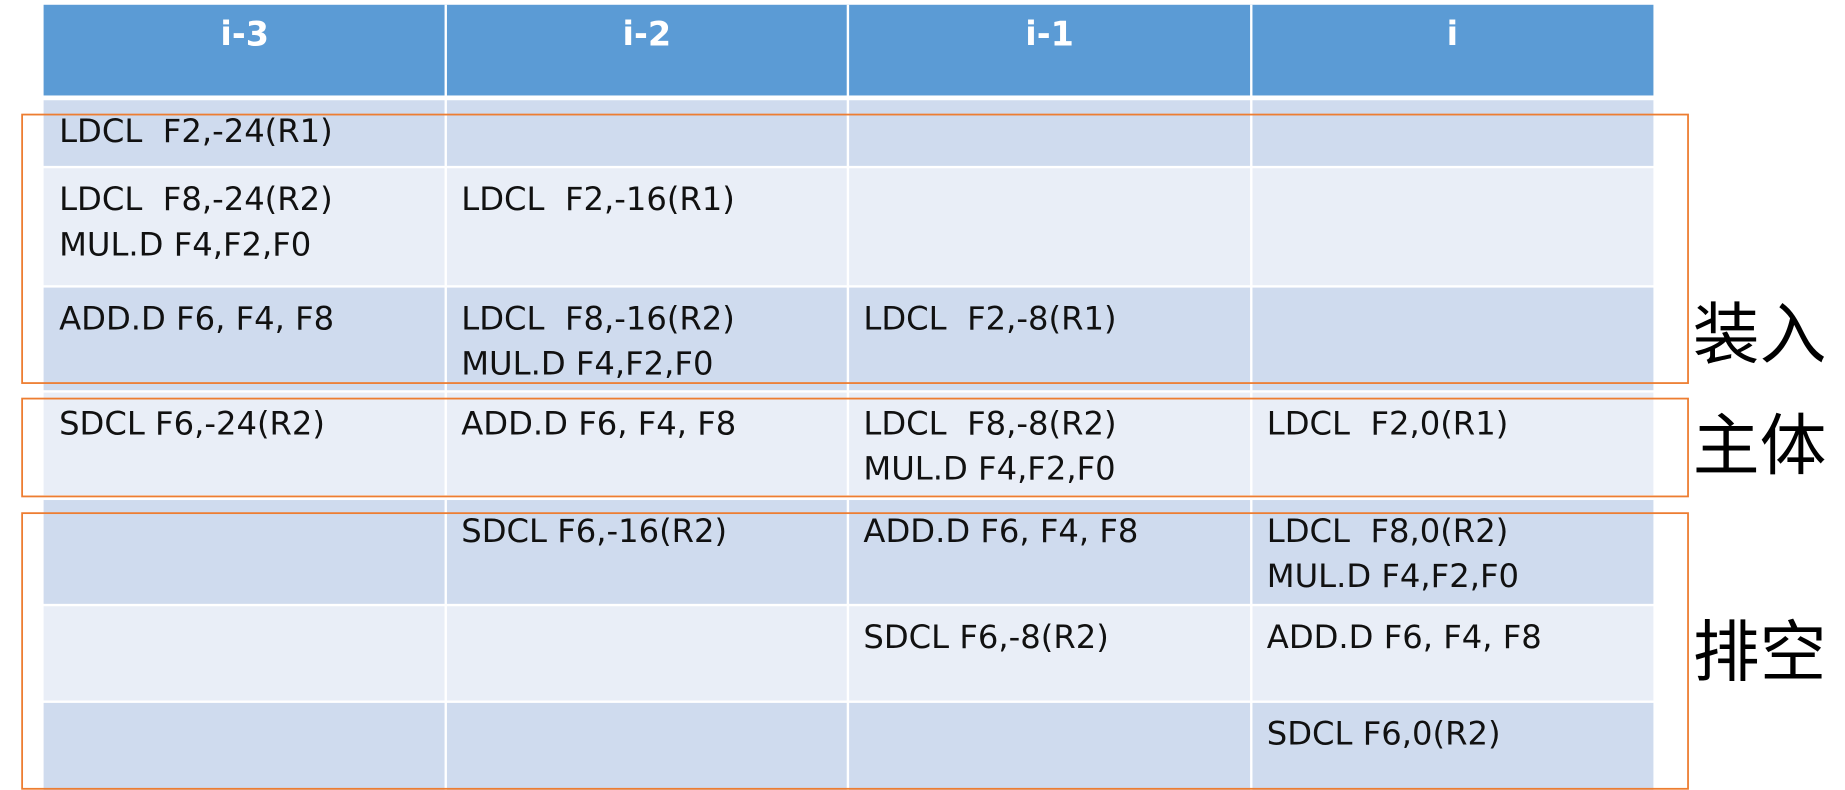 Image resolution: width=1845 pixels, height=790 pixels. What do you see at coordinates (989, 423) in the screenshot?
I see `cell-text: LDCL F8,-8(R2)` at bounding box center [989, 423].